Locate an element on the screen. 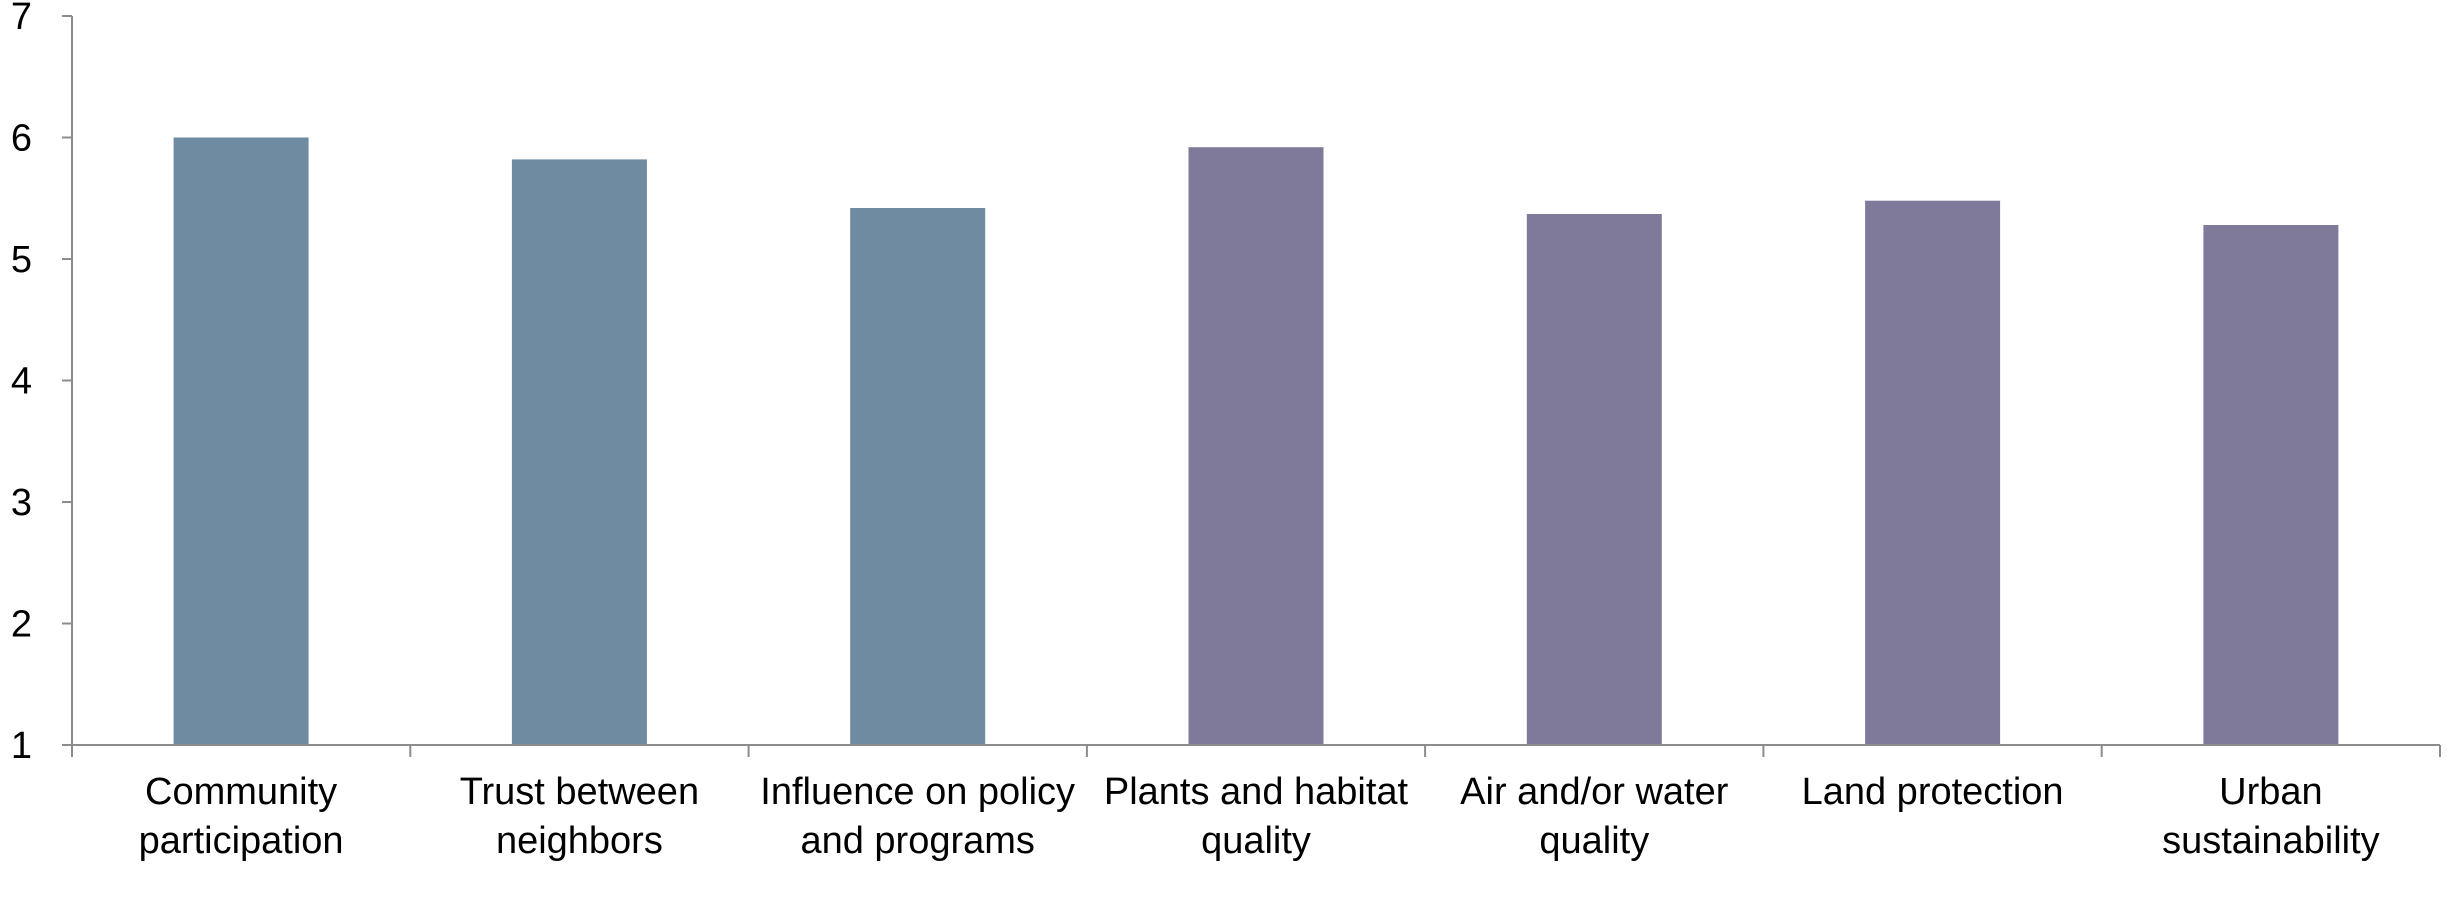 The width and height of the screenshot is (2447, 918). y-tick-label: 6 is located at coordinates (21, 139).